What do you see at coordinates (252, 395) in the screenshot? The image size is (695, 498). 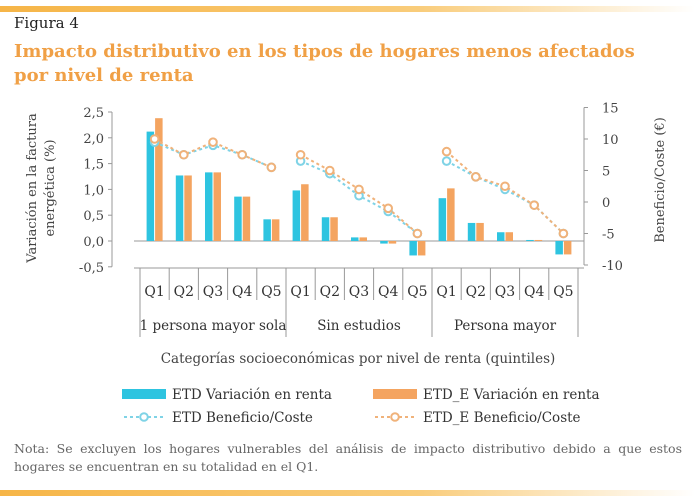 I see `legend-label-etd-bar: ETD Variación en renta` at bounding box center [252, 395].